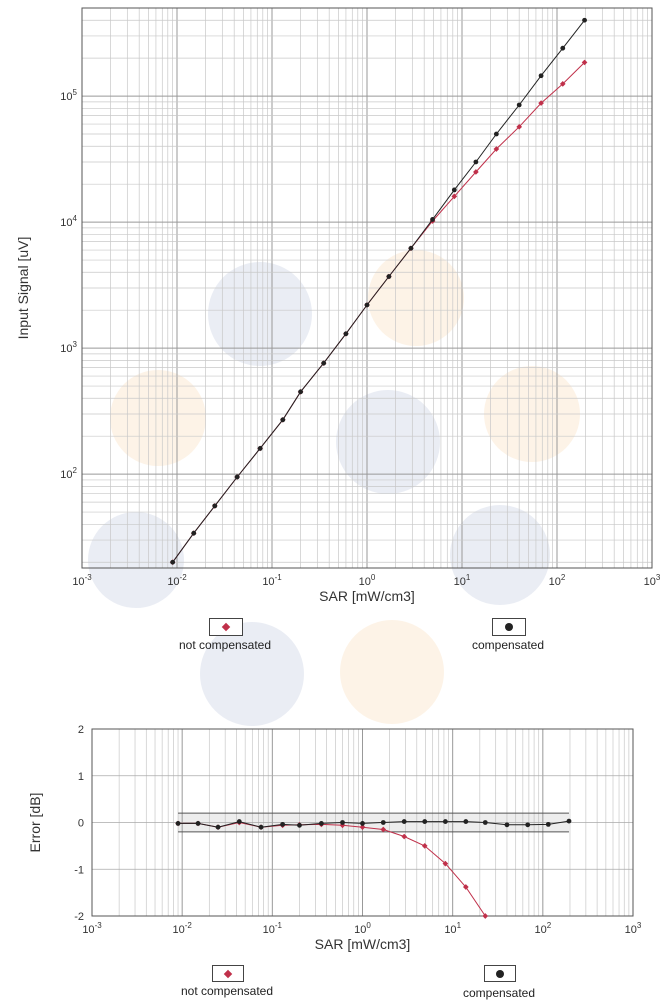 The width and height of the screenshot is (667, 1005). Describe the element at coordinates (79, 917) in the screenshot. I see `y-tick-label: -2` at that location.